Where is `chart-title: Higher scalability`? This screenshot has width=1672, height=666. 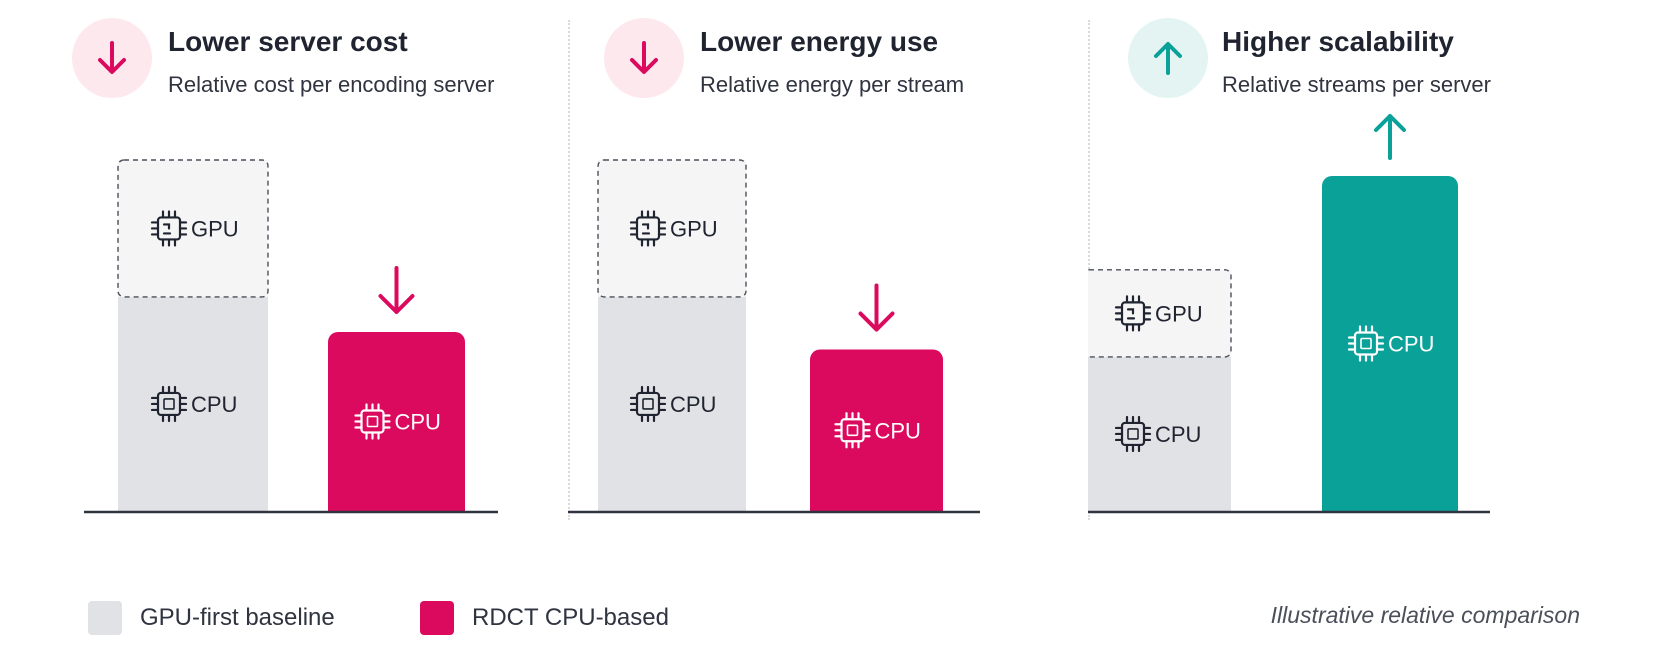 chart-title: Higher scalability is located at coordinates (1338, 41).